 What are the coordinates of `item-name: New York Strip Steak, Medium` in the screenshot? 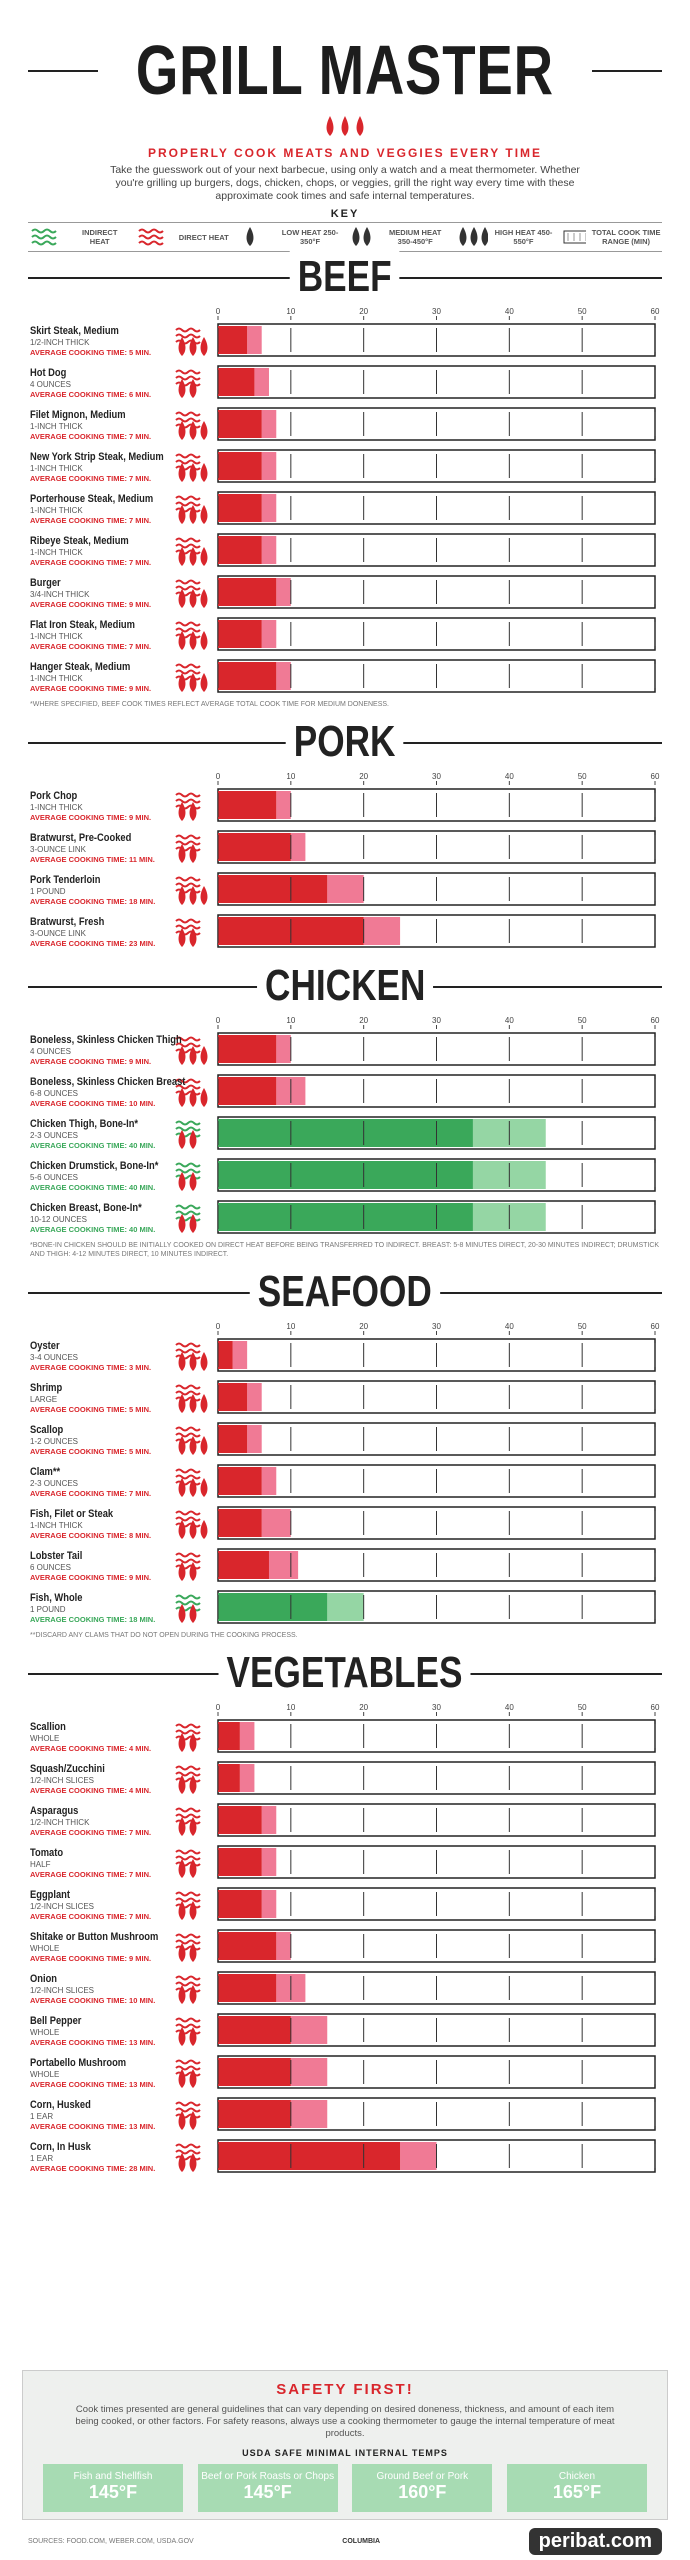 It's located at (97, 457).